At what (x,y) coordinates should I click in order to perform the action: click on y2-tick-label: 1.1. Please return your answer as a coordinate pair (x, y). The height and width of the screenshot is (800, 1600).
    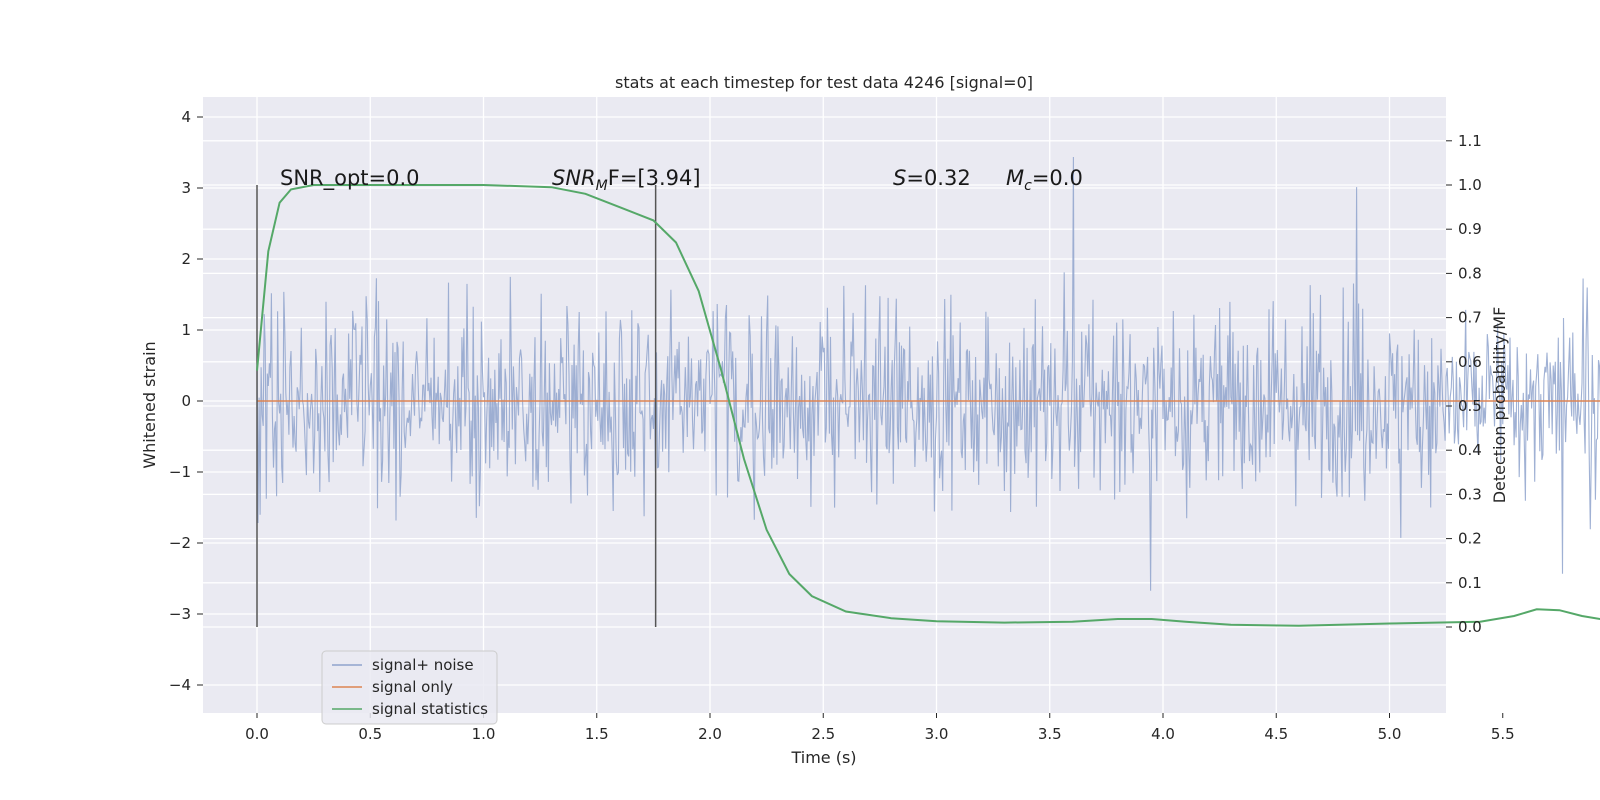
    Looking at the image, I should click on (1470, 141).